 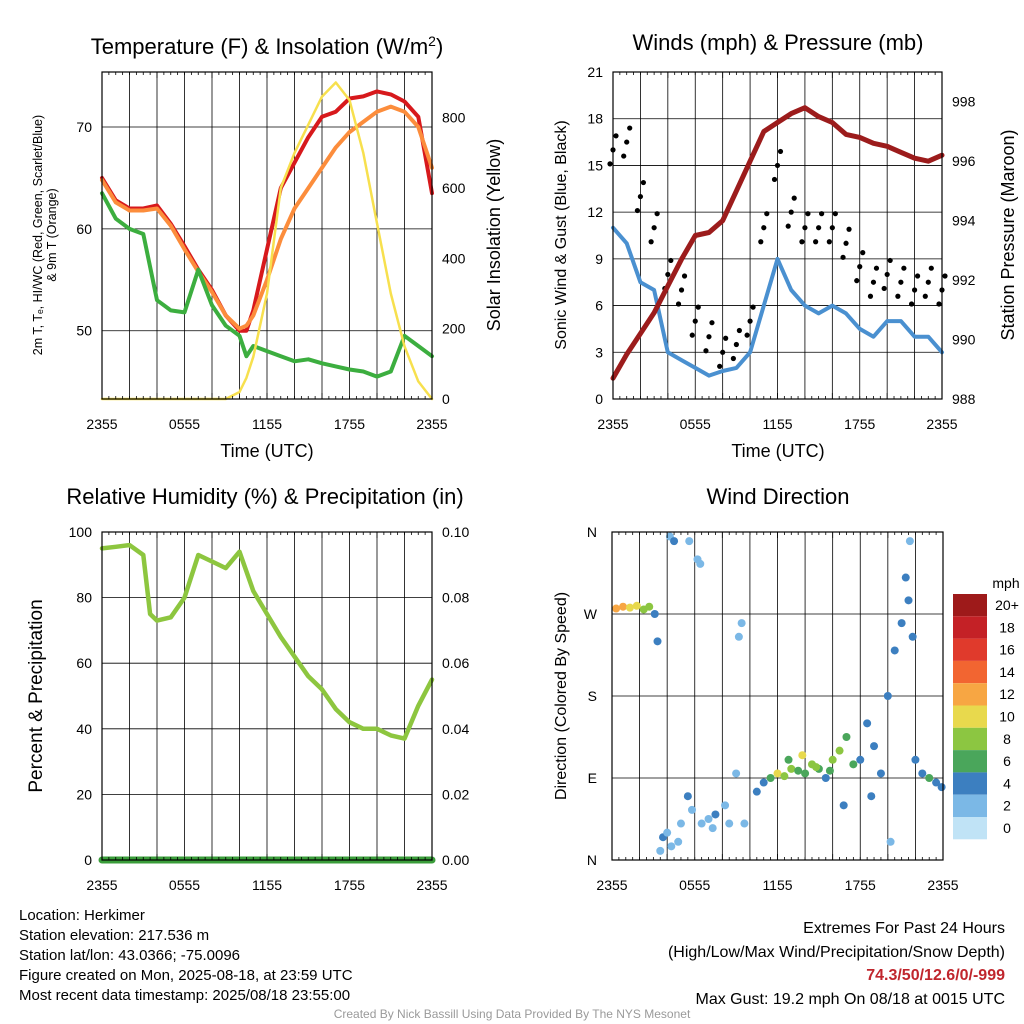 I want to click on temperature-ylabel-line2: & 9m T (Orange), so click(x=52, y=234).